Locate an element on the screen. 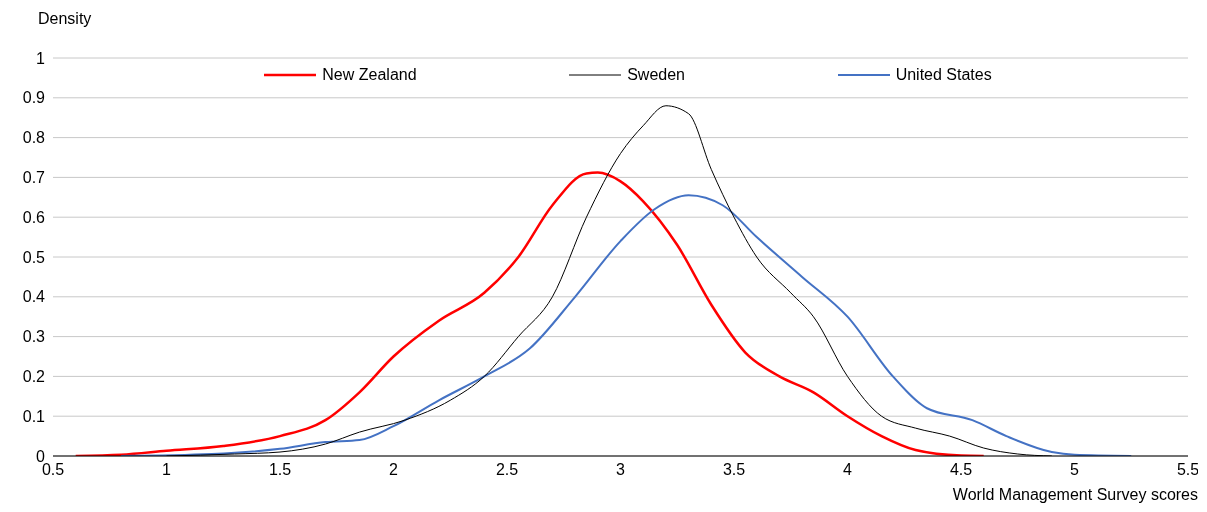 The width and height of the screenshot is (1207, 512). x-tick-label: 1 is located at coordinates (167, 470).